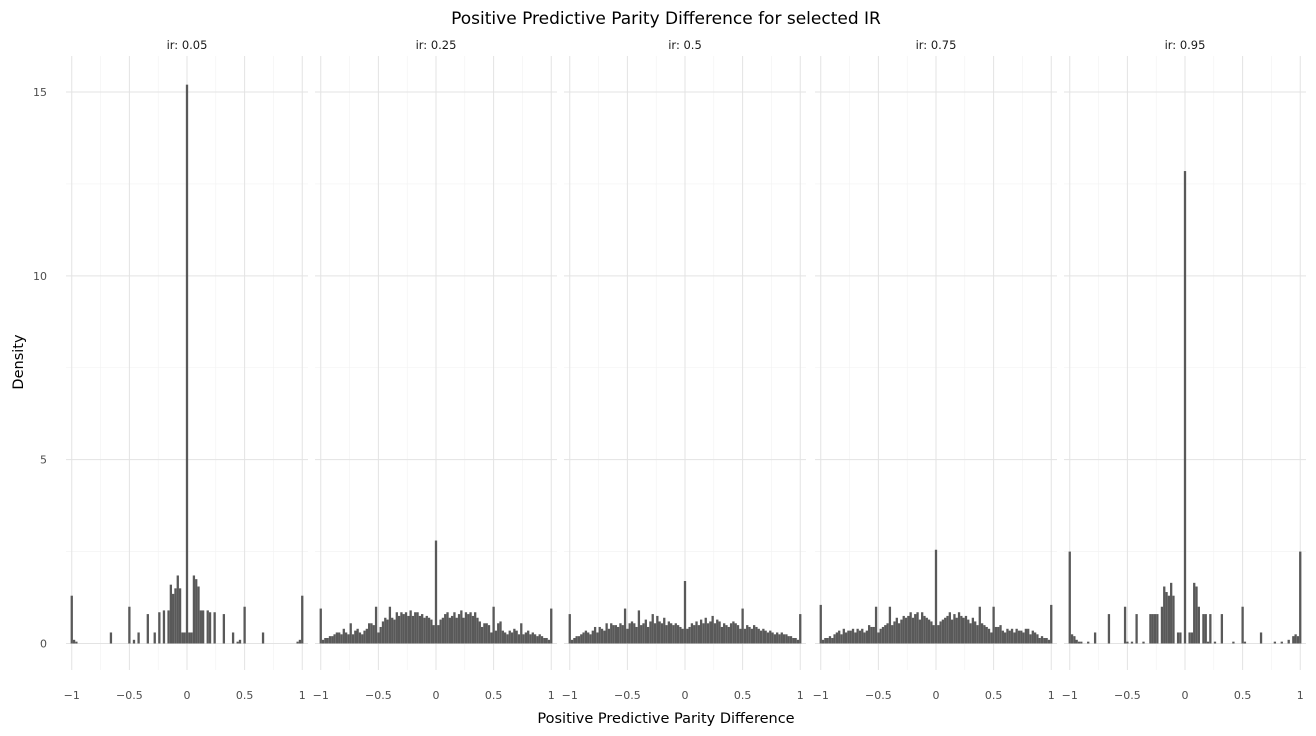 This screenshot has height=736, width=1316. Describe the element at coordinates (665, 719) in the screenshot. I see `x-axis-title: Positive Predictive Parity Difference` at that location.